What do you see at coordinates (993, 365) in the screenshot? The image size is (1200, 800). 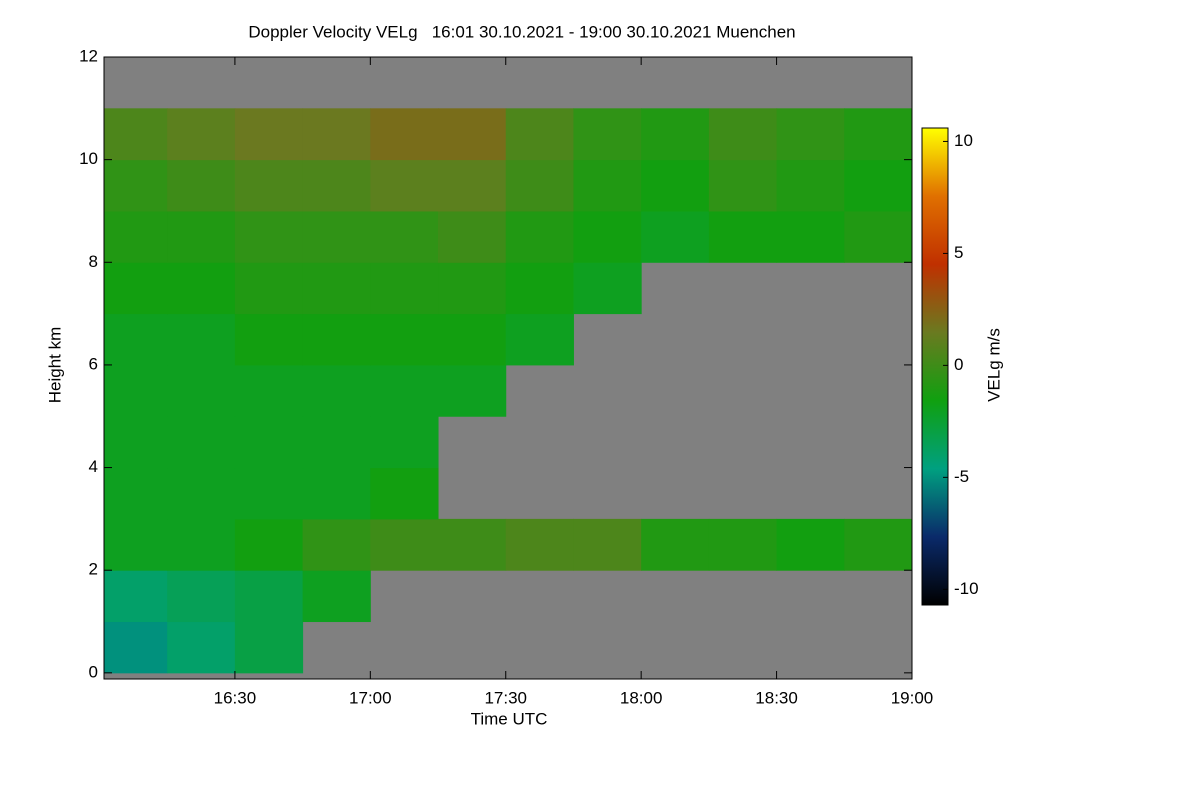 I see `colorbar-label: VELg m/s` at bounding box center [993, 365].